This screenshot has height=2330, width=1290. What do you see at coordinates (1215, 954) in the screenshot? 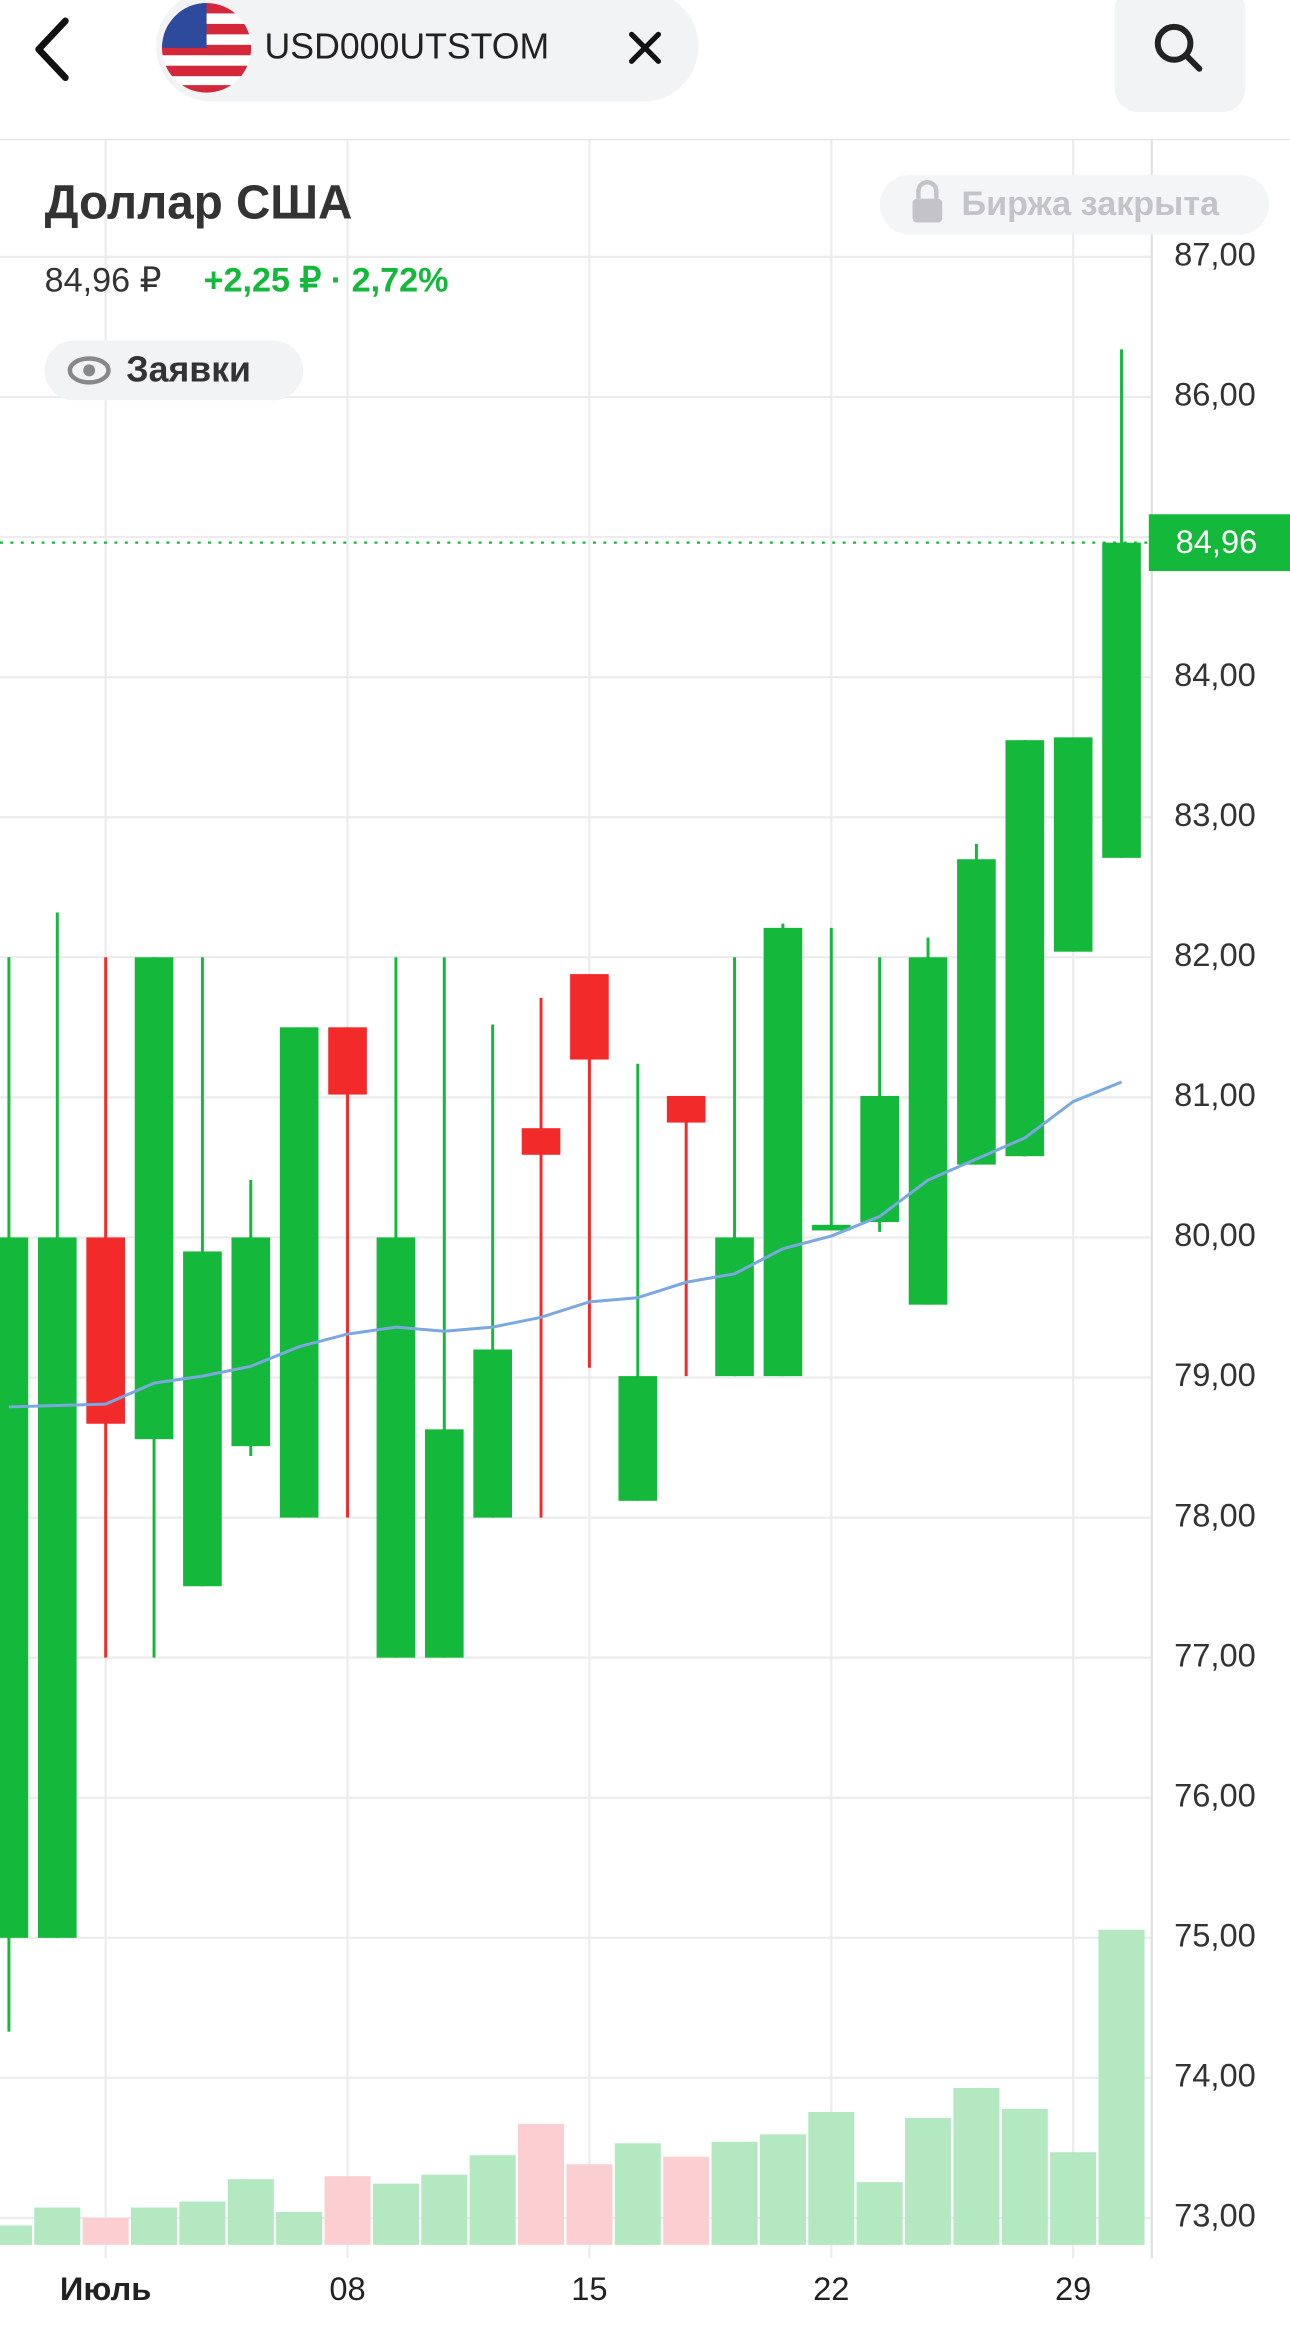
I see `y-tick-label: 82,00` at bounding box center [1215, 954].